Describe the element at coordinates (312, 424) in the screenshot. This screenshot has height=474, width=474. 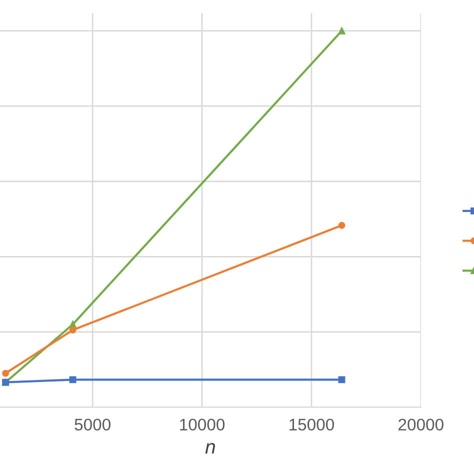
I see `x-tick-label: 15000` at that location.